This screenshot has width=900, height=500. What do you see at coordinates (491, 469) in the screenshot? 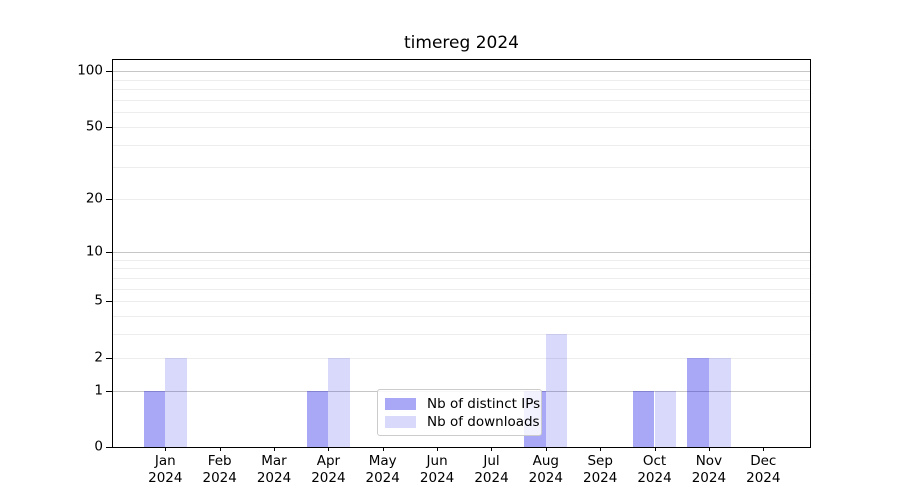
I see `x-tick-label-jul: Jul 2024` at bounding box center [491, 469].